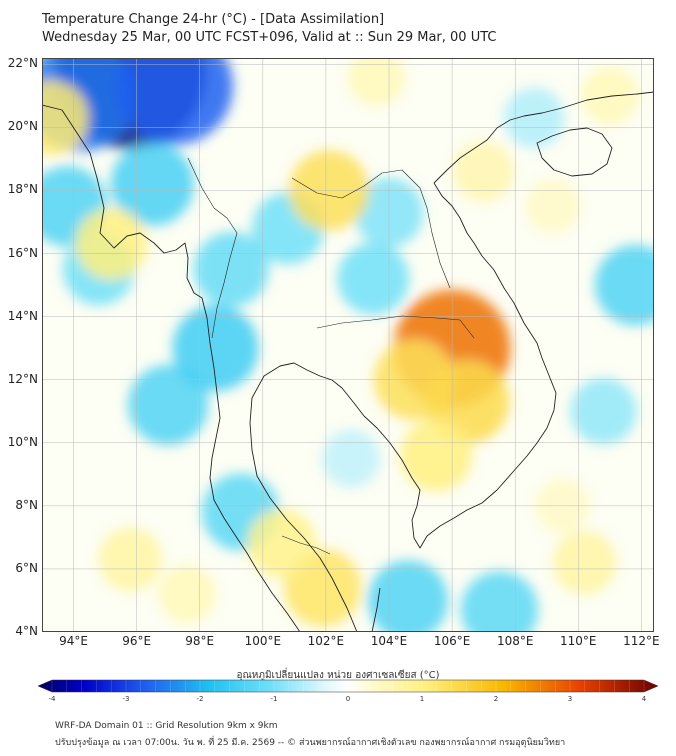 This screenshot has height=756, width=676. What do you see at coordinates (22, 252) in the screenshot?
I see `lat-tick-label: 16°N` at bounding box center [22, 252].